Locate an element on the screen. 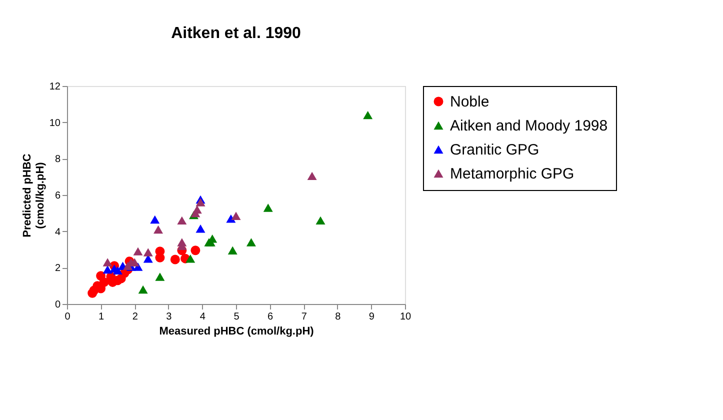 This screenshot has height=420, width=723. legend-label: Noble is located at coordinates (470, 102).